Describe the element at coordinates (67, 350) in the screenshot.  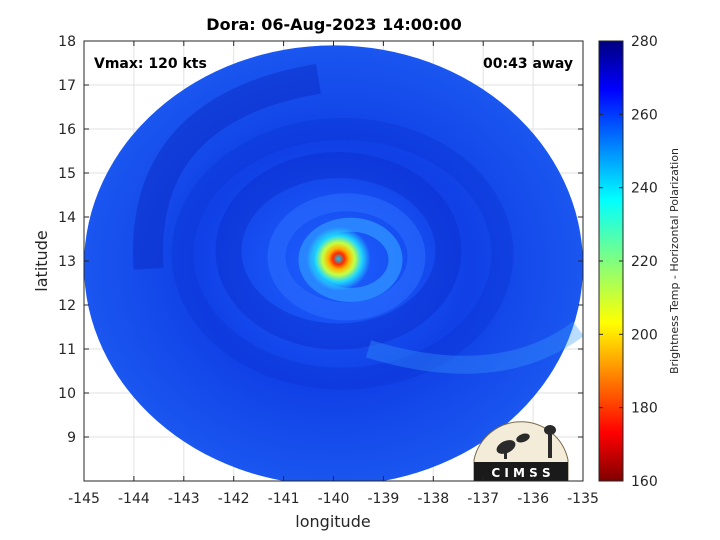
I see `y-tick-label: 11` at that location.